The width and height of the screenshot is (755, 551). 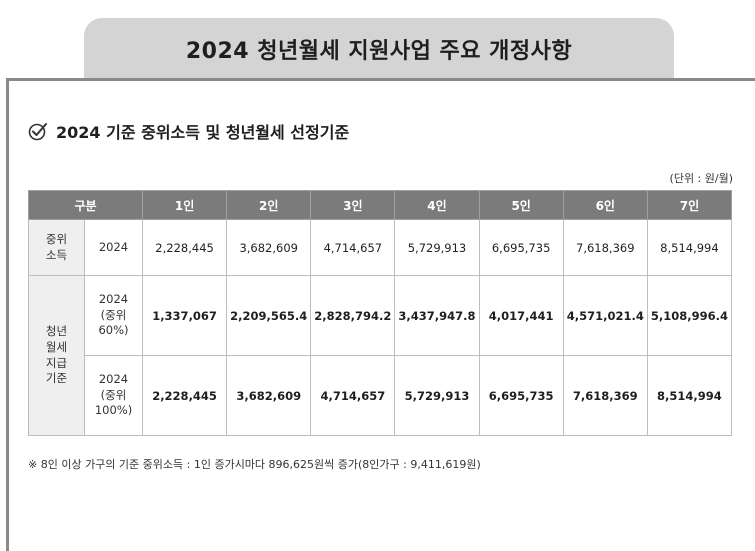 What do you see at coordinates (437, 315) in the screenshot?
I see `table-cell: 3,437,947.8` at bounding box center [437, 315].